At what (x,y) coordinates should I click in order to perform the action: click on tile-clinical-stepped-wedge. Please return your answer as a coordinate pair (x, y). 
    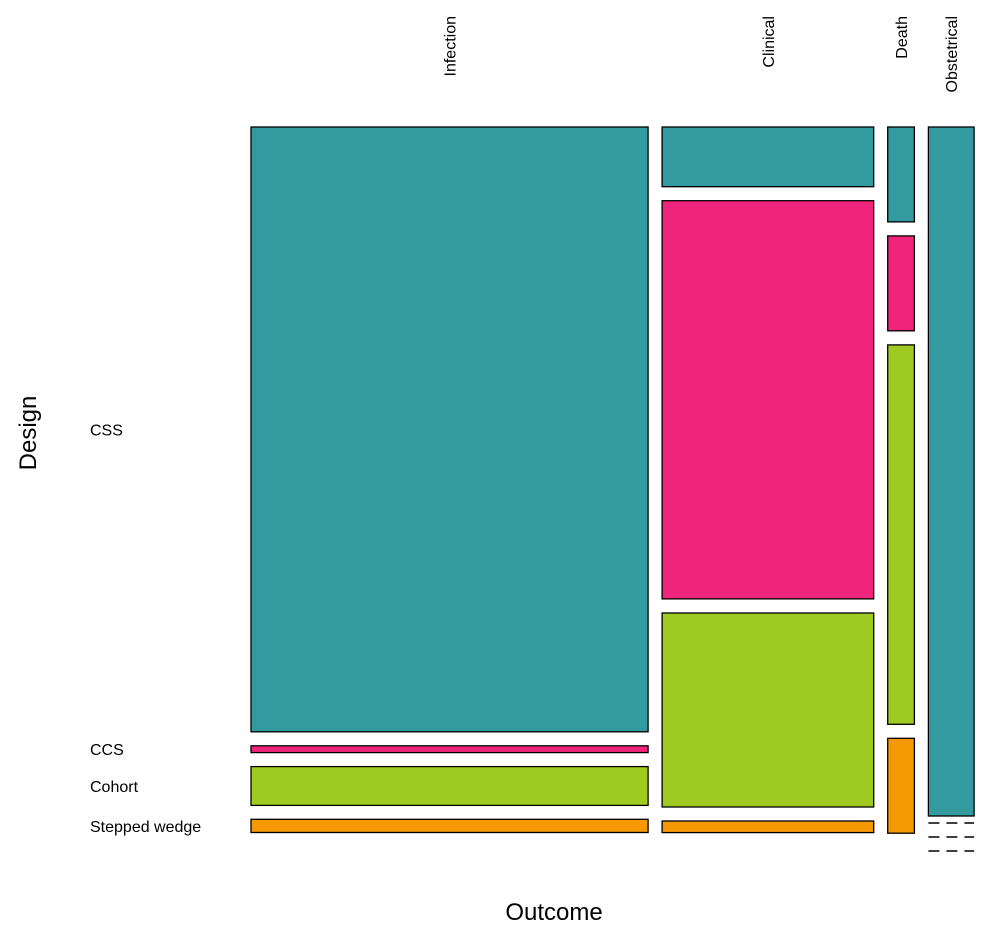
    Looking at the image, I should click on (768, 827).